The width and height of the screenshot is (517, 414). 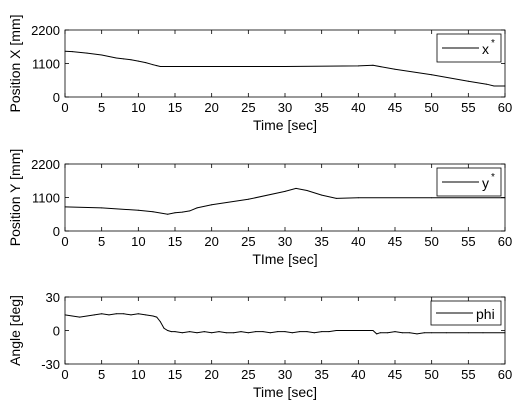 I want to click on x-tick-label: 5, so click(x=101, y=241).